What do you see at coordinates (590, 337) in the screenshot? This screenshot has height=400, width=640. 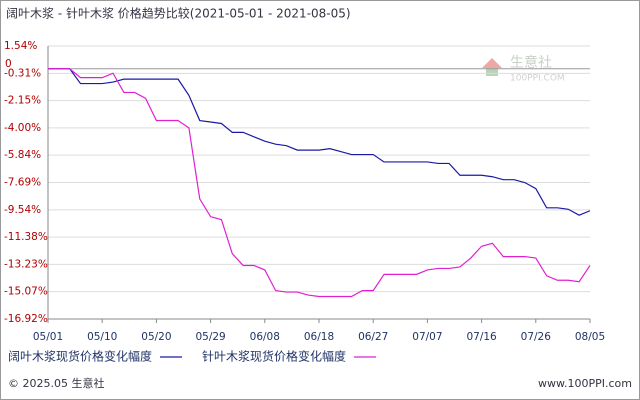 I see `x-tick-label: 08/05` at bounding box center [590, 337].